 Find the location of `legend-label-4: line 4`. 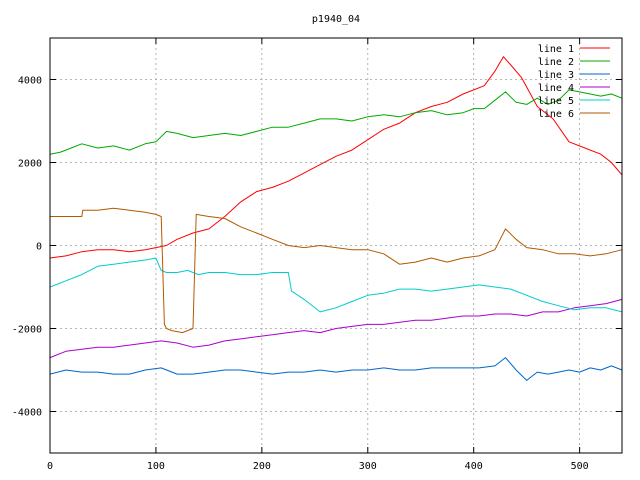

legend-label-4: line 4 is located at coordinates (556, 88).